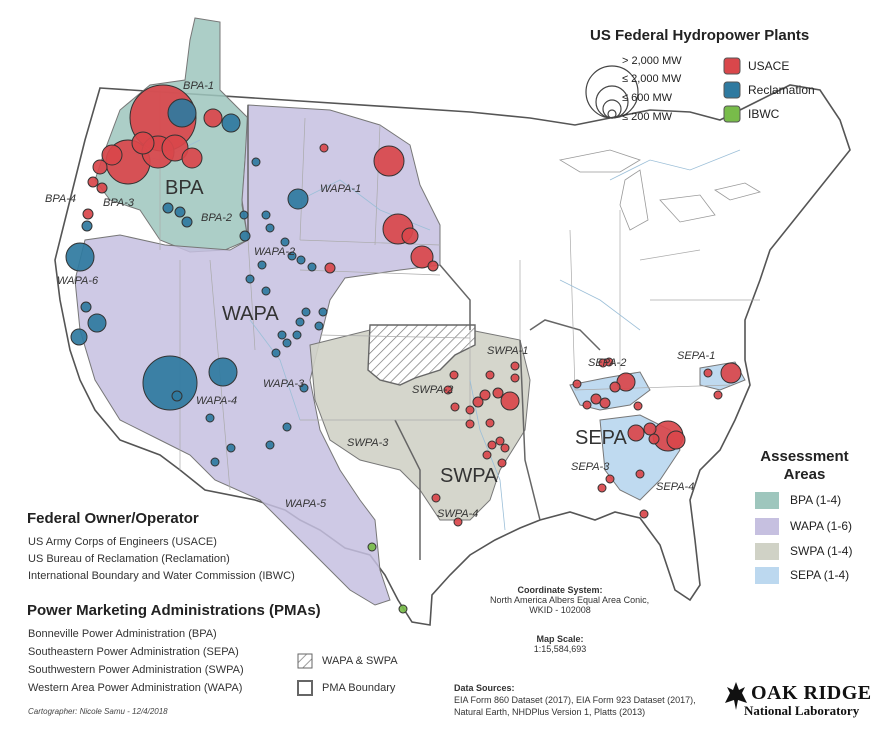 This screenshot has height=733, width=885. What do you see at coordinates (484, 688) in the screenshot?
I see `data-sources-title: Data Sources:` at bounding box center [484, 688].